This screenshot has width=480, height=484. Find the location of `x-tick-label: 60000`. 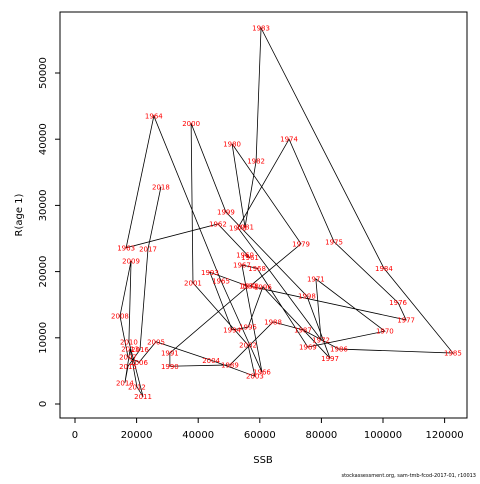

x-tick-label: 60000 is located at coordinates (260, 435).